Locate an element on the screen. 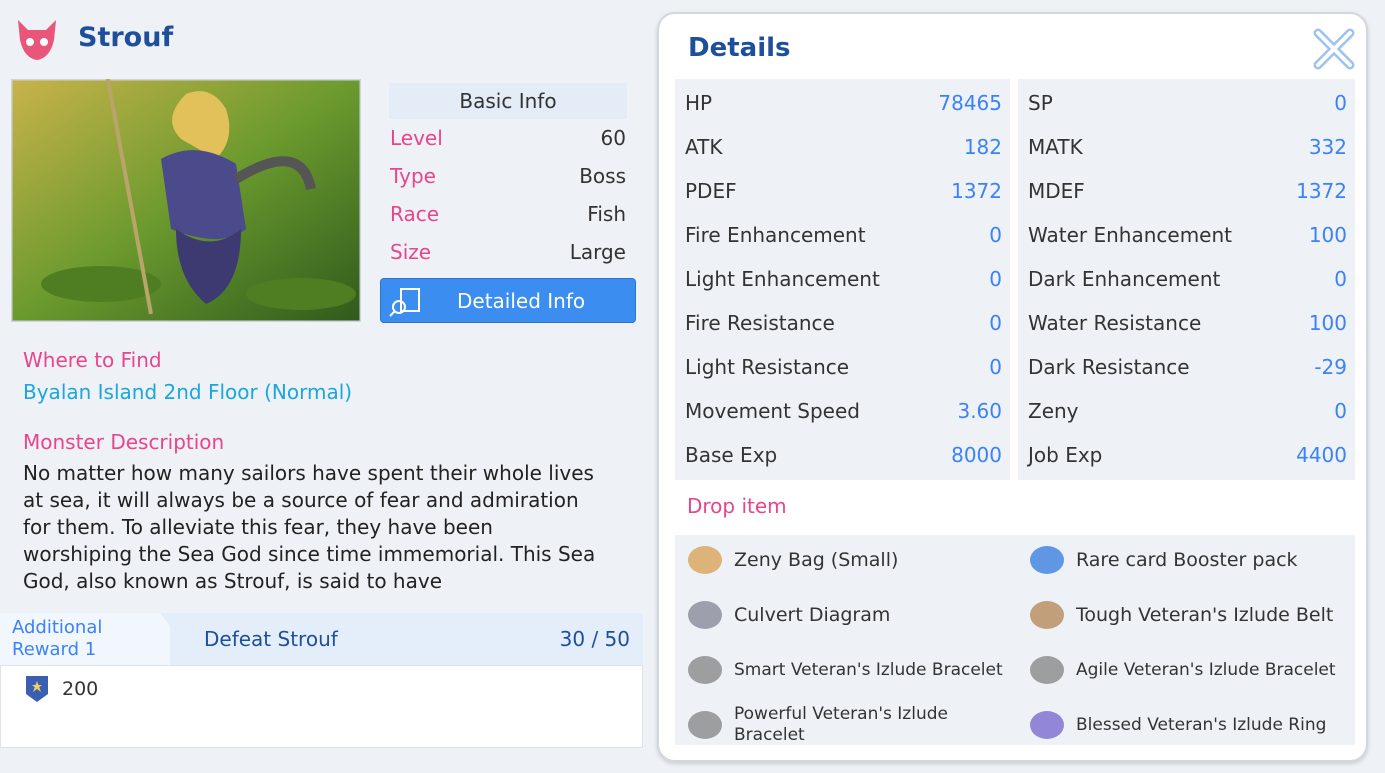 This screenshot has width=1385, height=773. stat-label: Water Resistance is located at coordinates (1115, 323).